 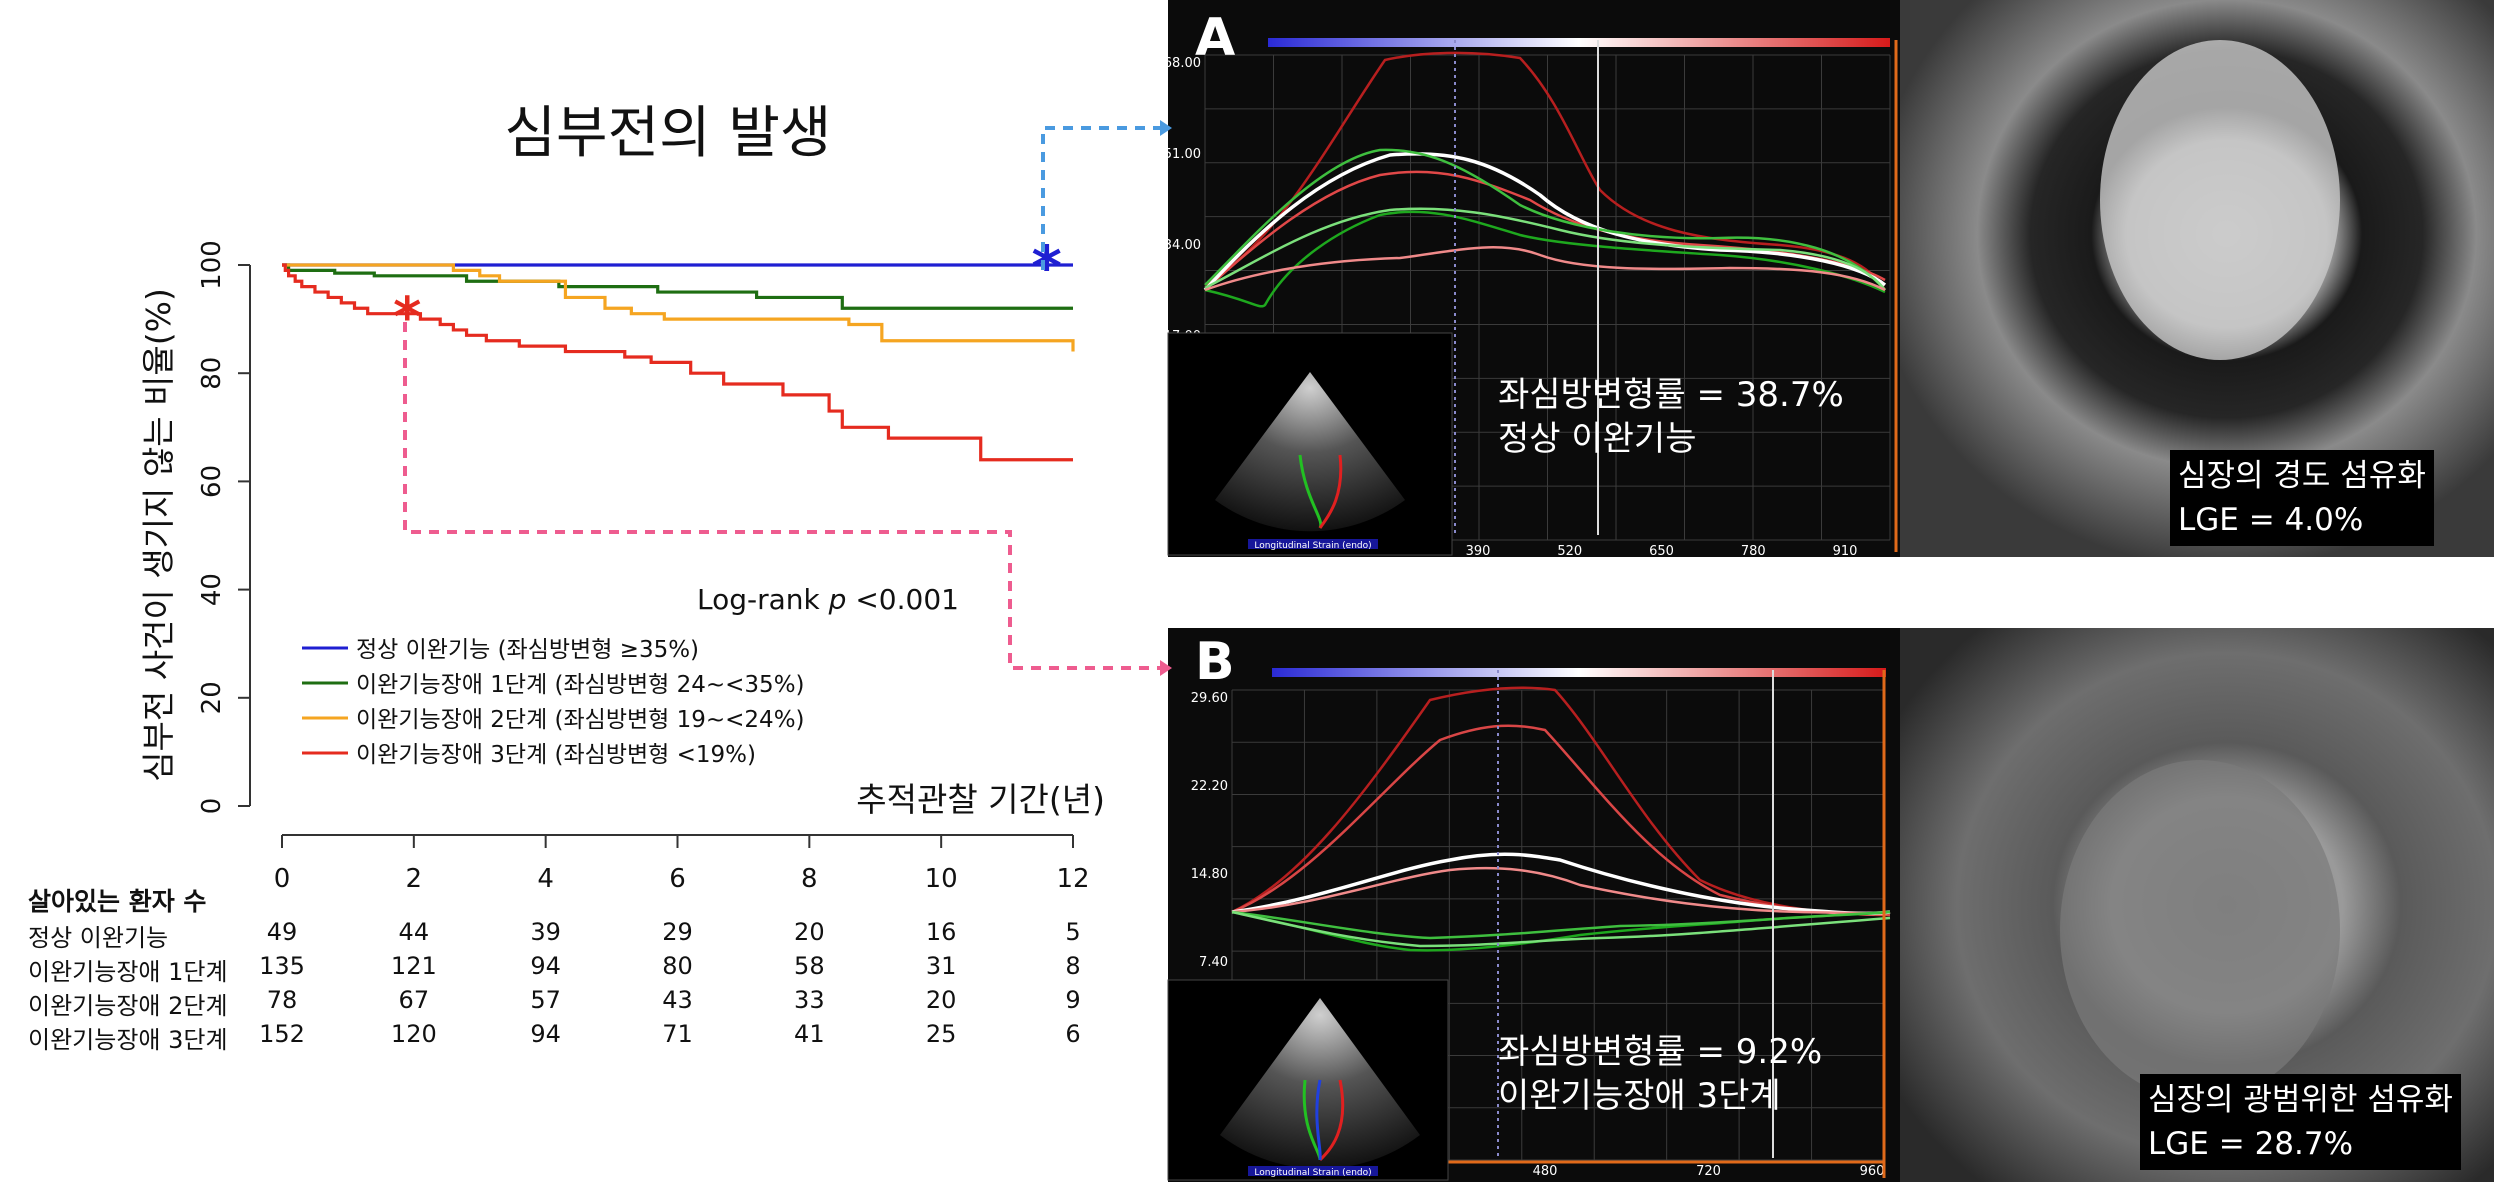 I want to click on x-tick-label-0: 0, so click(x=282, y=879).